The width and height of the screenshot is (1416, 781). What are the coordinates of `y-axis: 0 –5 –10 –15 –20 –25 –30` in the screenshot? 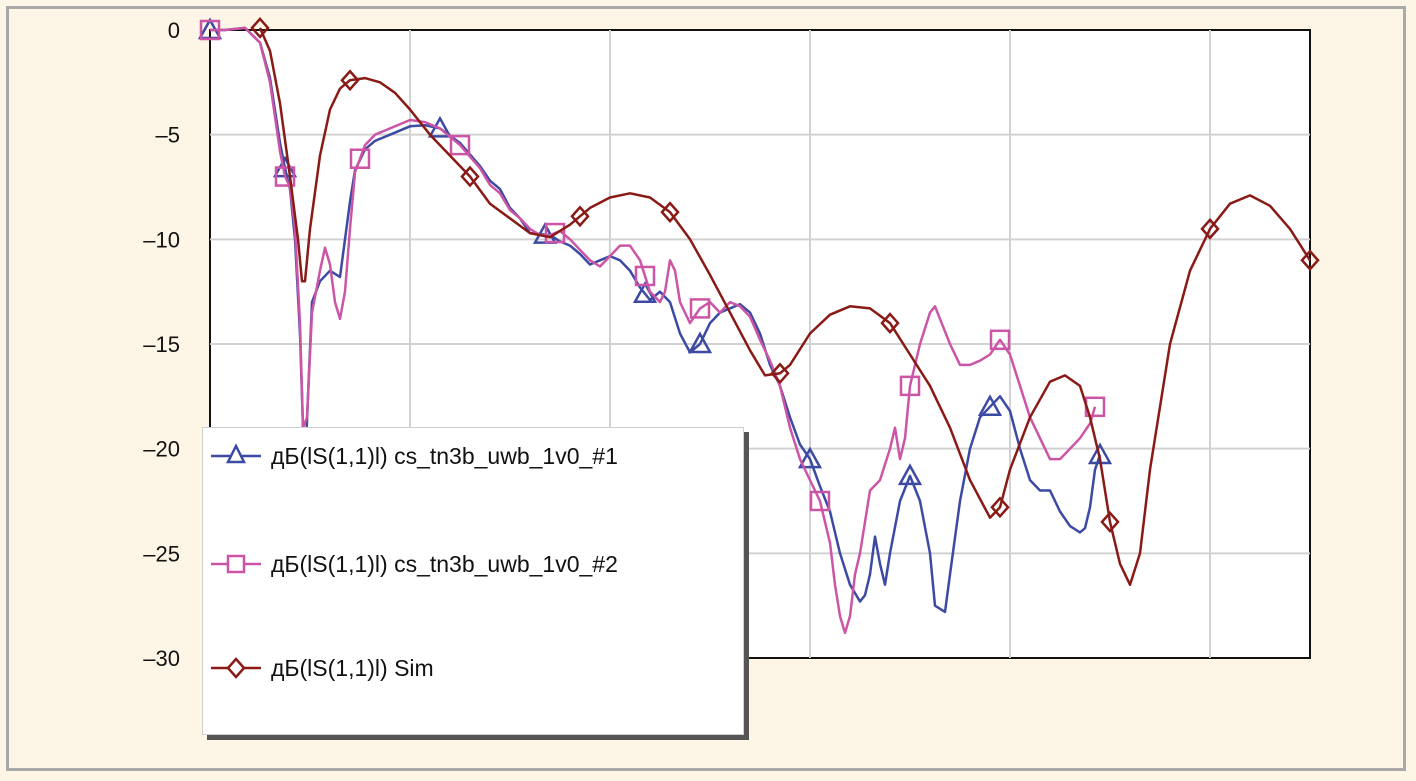 It's located at (161, 344).